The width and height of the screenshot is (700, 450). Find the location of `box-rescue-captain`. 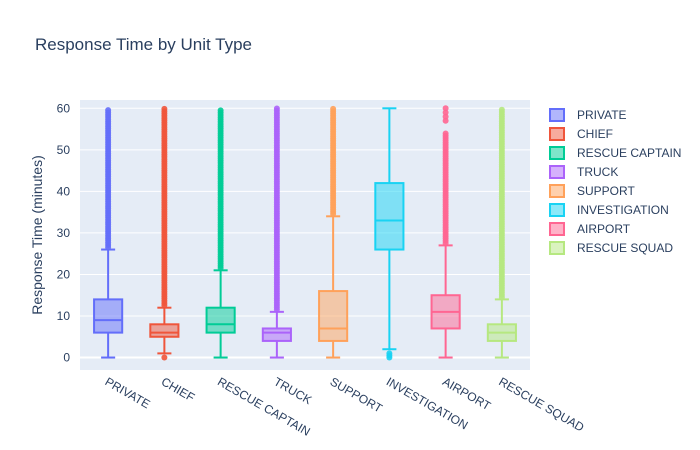

box-rescue-captain is located at coordinates (220, 233).